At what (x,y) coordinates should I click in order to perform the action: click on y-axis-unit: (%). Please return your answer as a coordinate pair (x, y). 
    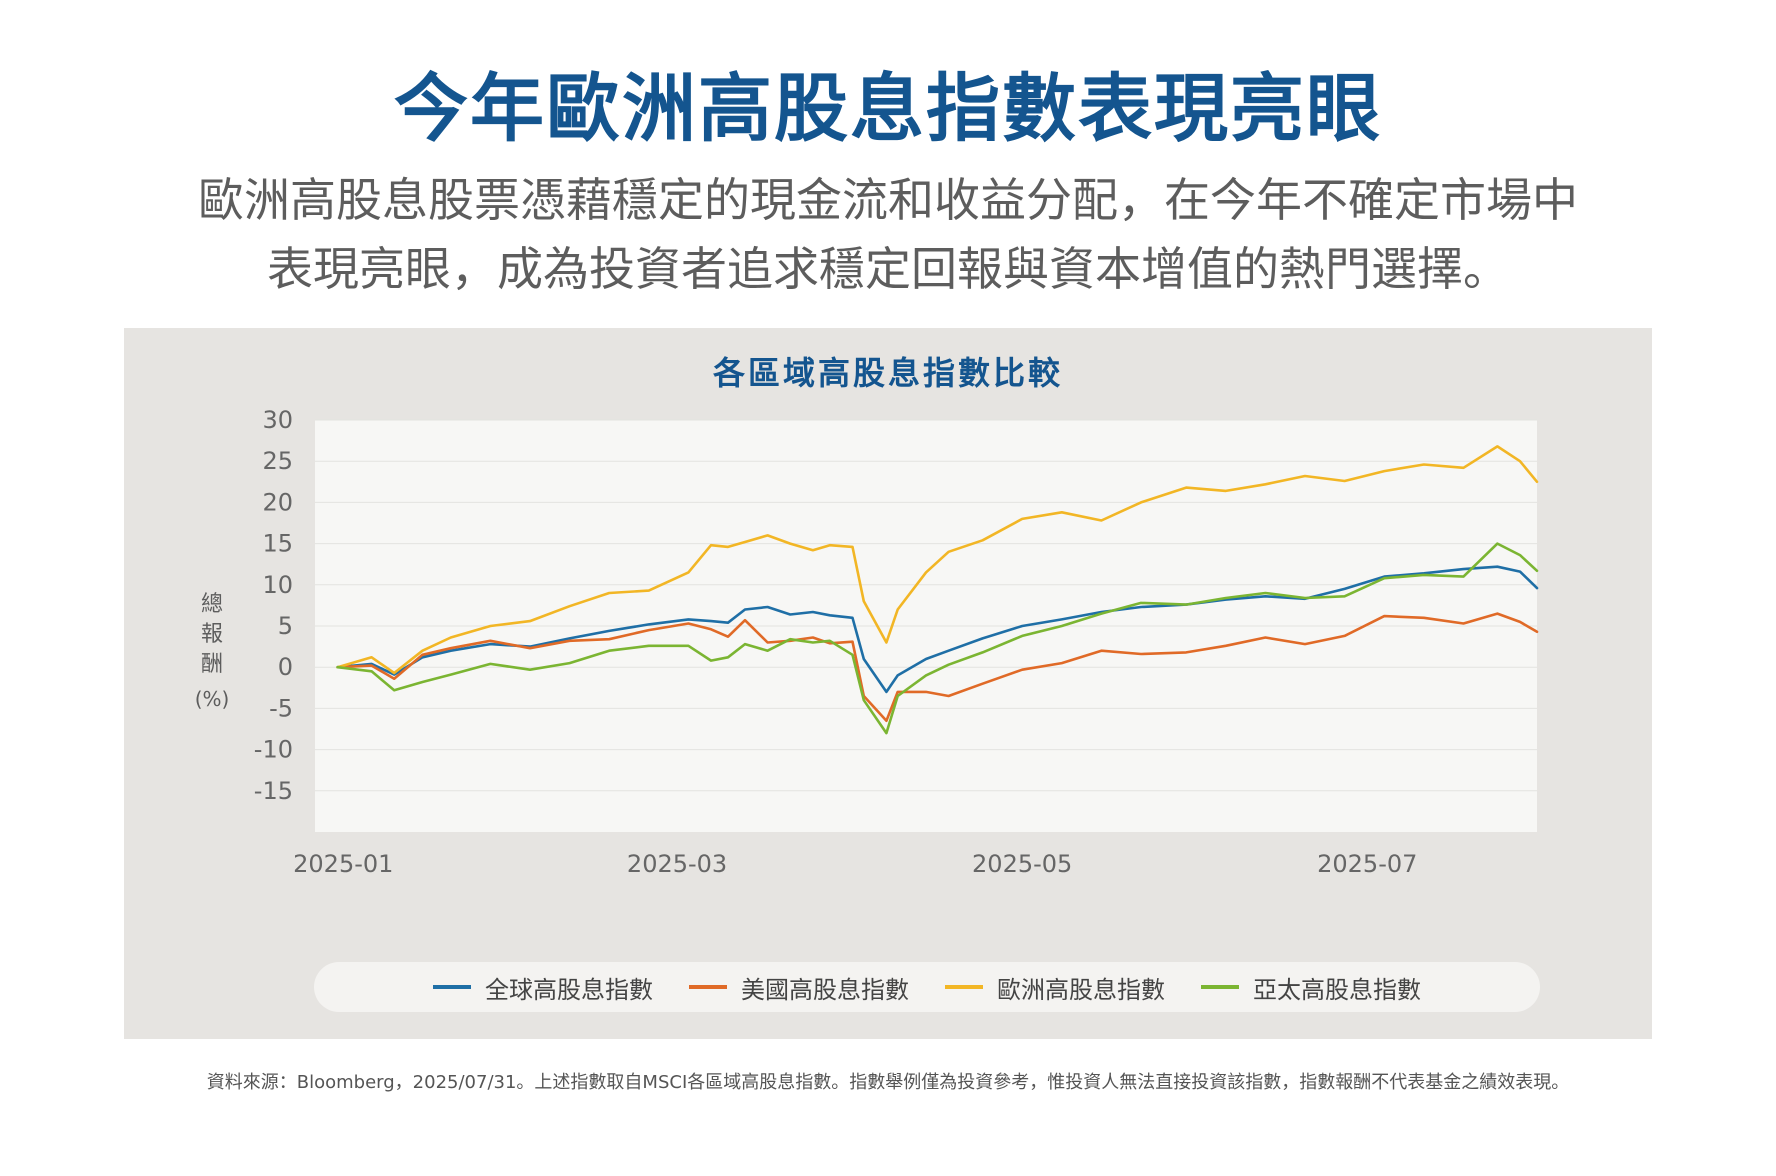
    Looking at the image, I should click on (212, 699).